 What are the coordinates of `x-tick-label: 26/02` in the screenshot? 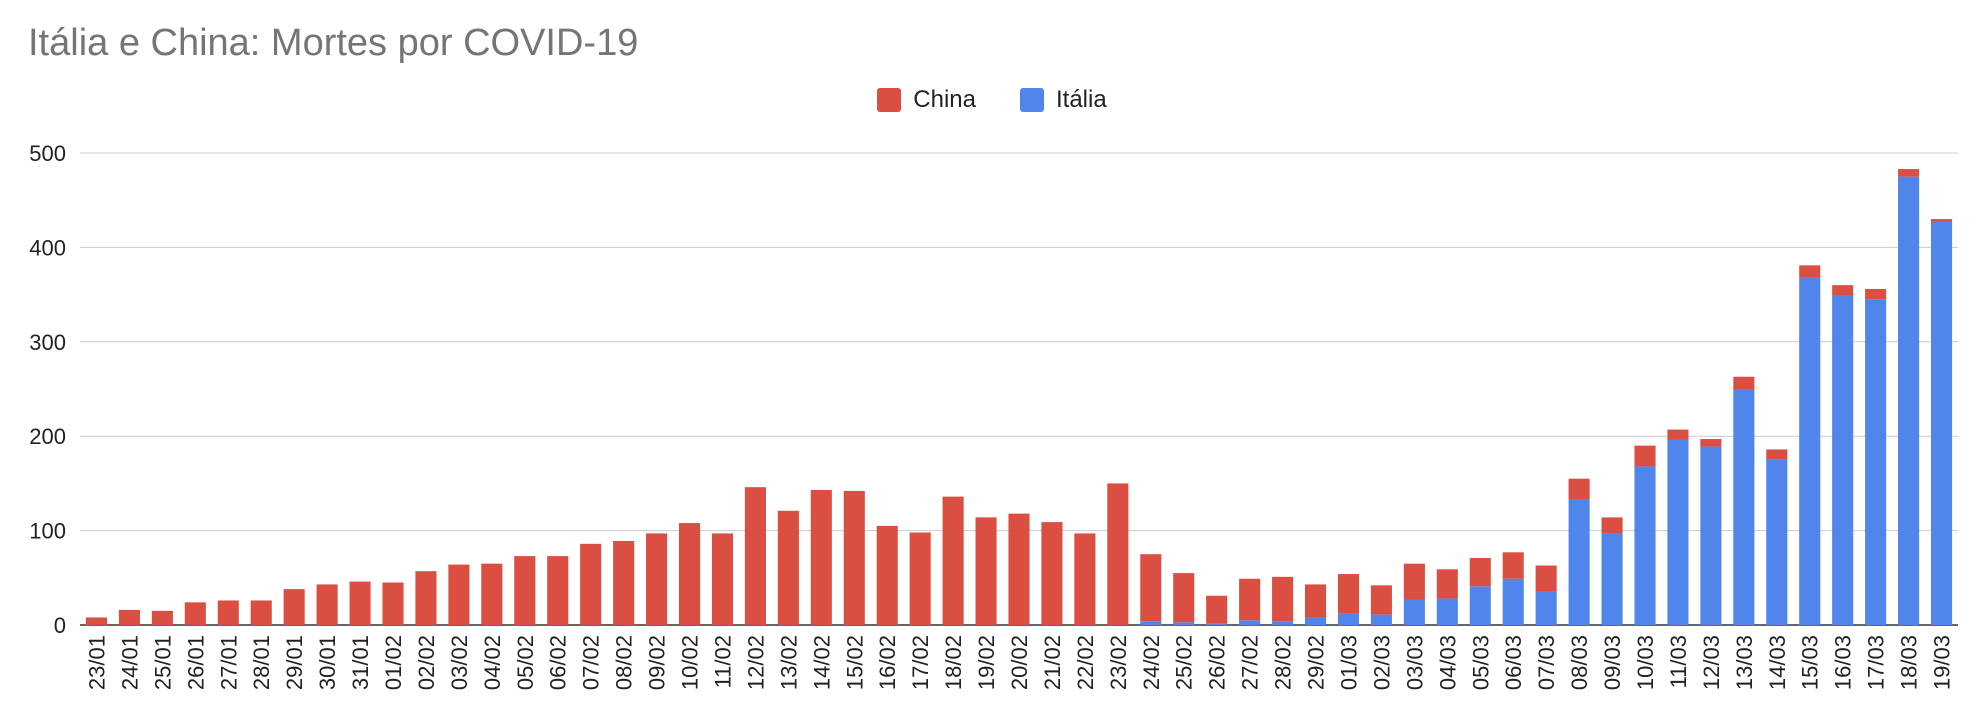 It's located at (1217, 662).